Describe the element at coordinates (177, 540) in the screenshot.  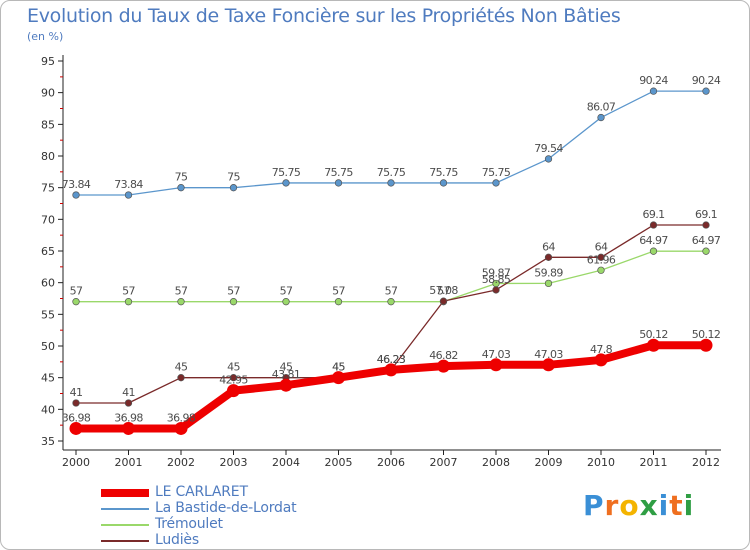
I see `legend-label: Ludiès` at that location.